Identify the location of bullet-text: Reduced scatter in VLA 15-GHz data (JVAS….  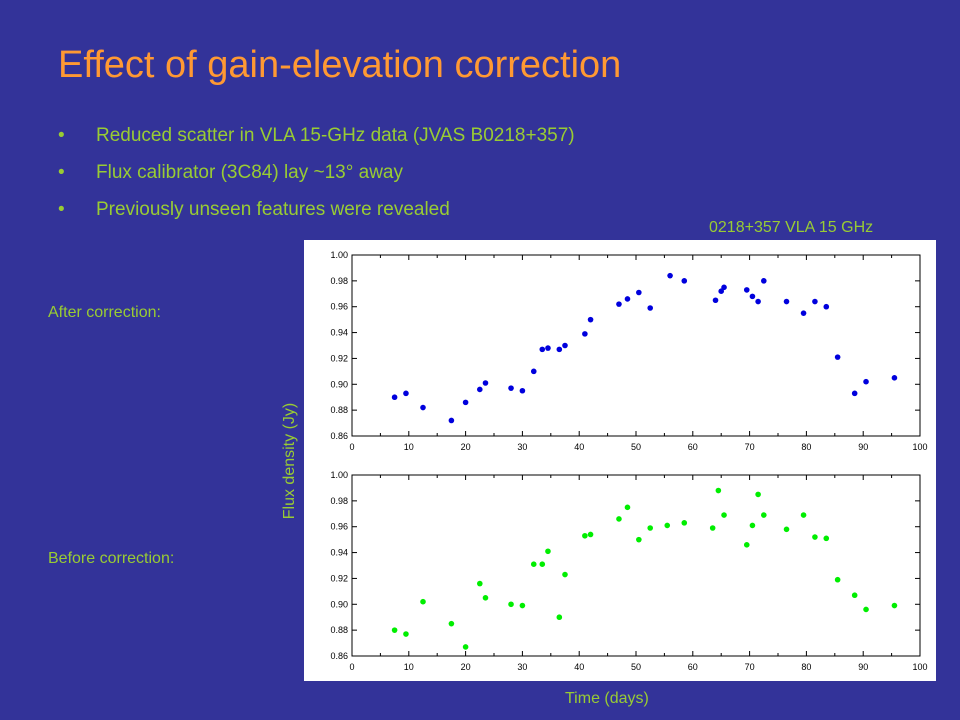
(335, 135).